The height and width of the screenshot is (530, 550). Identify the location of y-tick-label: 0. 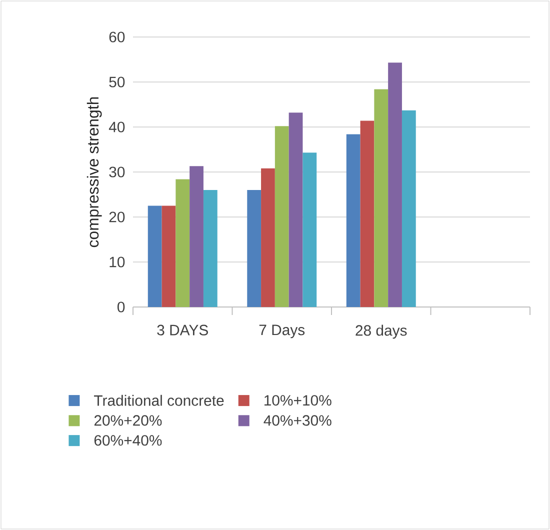
(121, 307).